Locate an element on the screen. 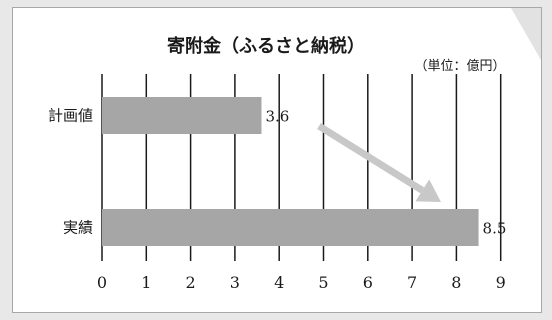 This screenshot has height=320, width=552. category-label: 実績 is located at coordinates (78, 228).